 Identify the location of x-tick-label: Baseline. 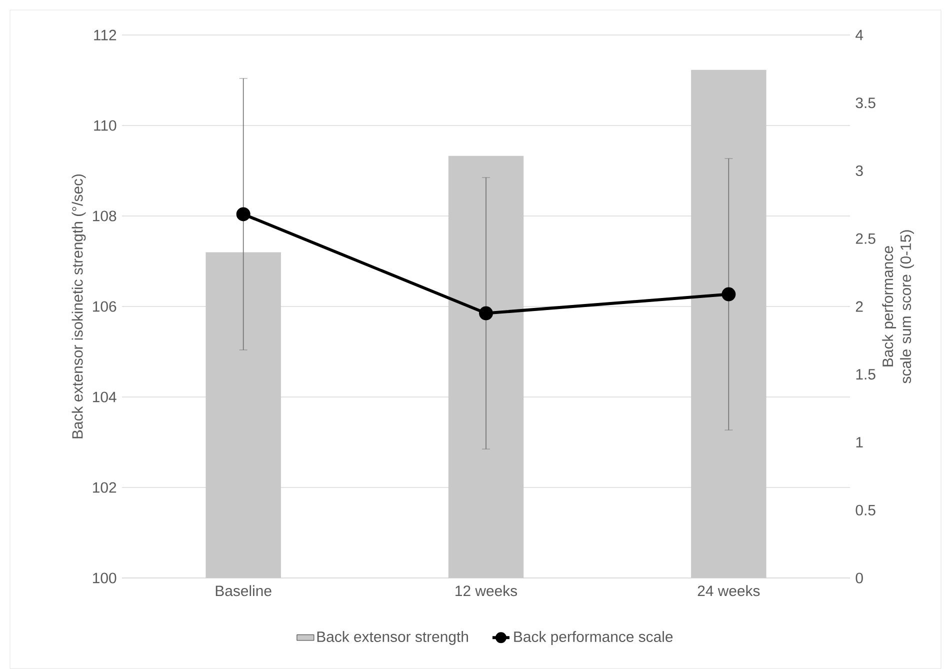
(244, 590).